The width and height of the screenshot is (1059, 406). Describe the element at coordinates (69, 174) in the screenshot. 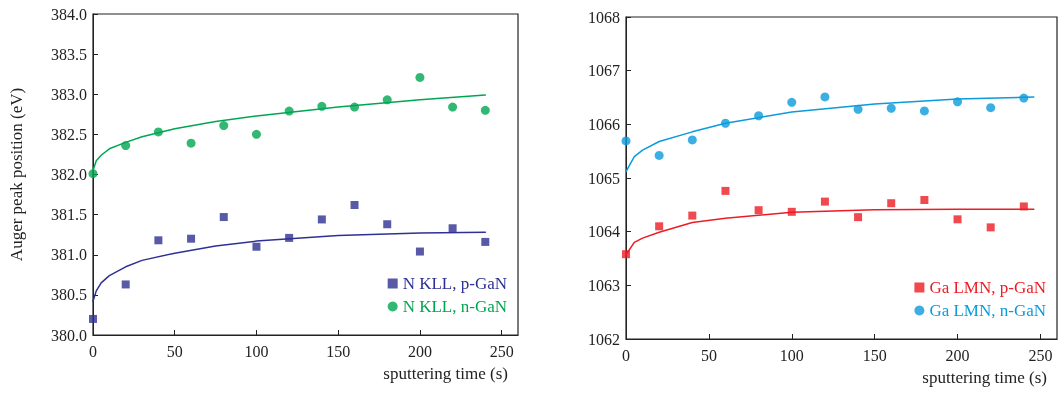

I see `y-tick-label: 382.0` at that location.